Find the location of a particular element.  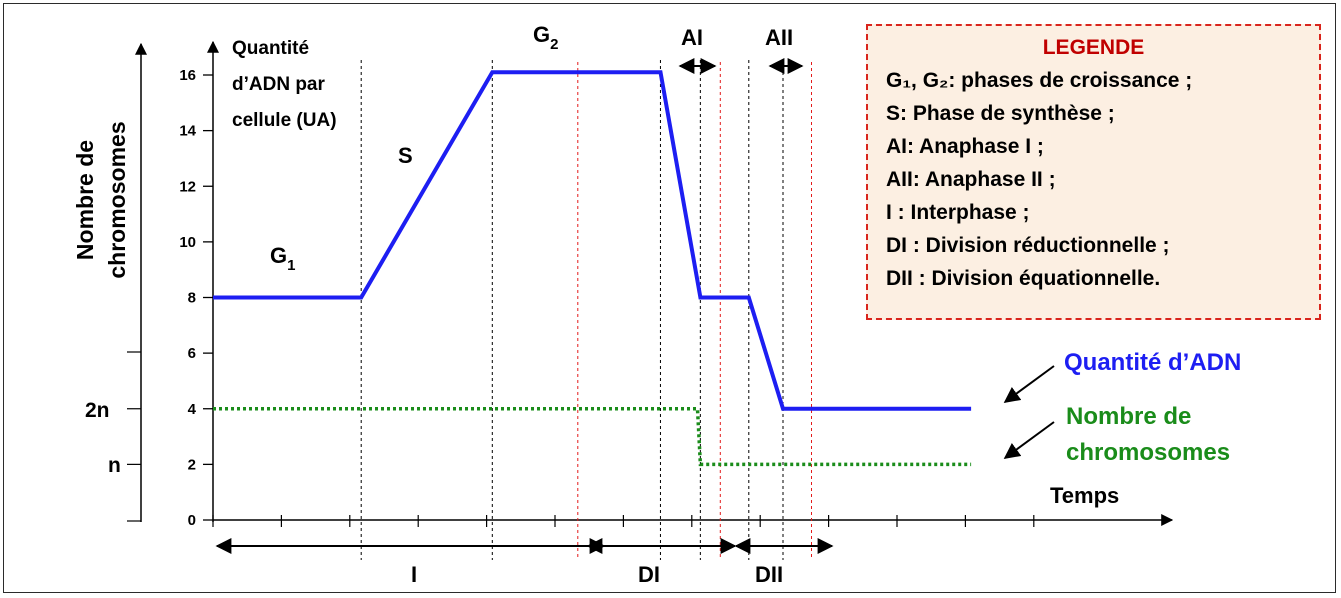

legend-title: LEGENDE is located at coordinates (1093, 47).